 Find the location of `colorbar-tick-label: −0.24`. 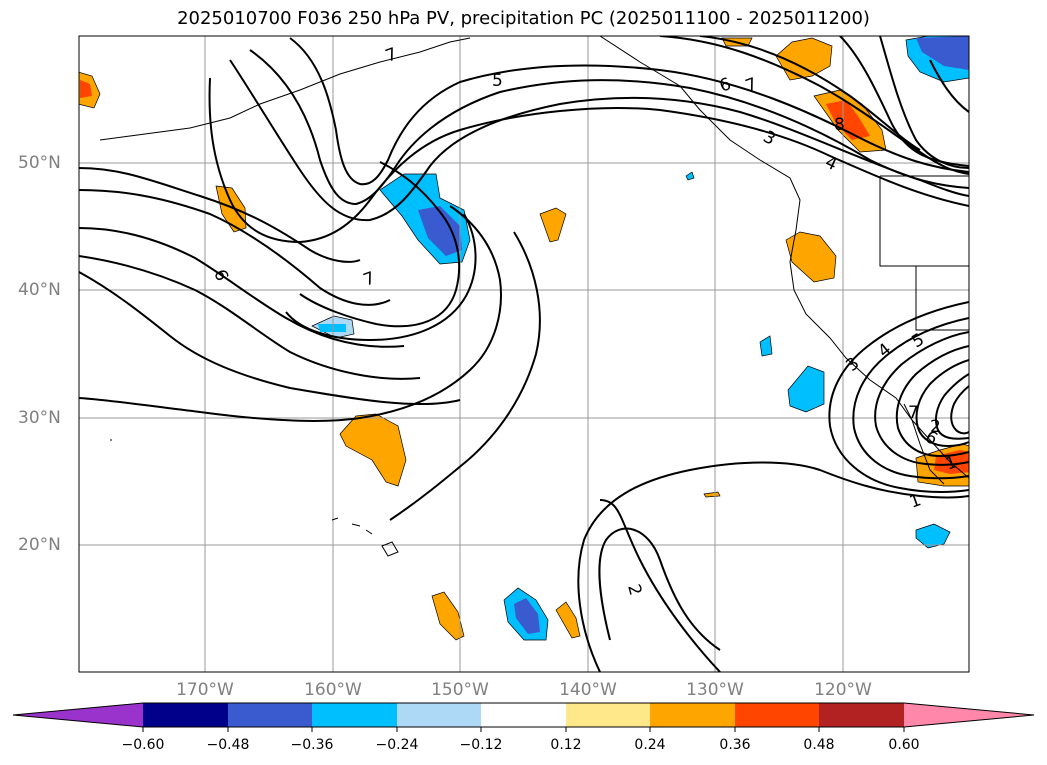

colorbar-tick-label: −0.24 is located at coordinates (397, 745).